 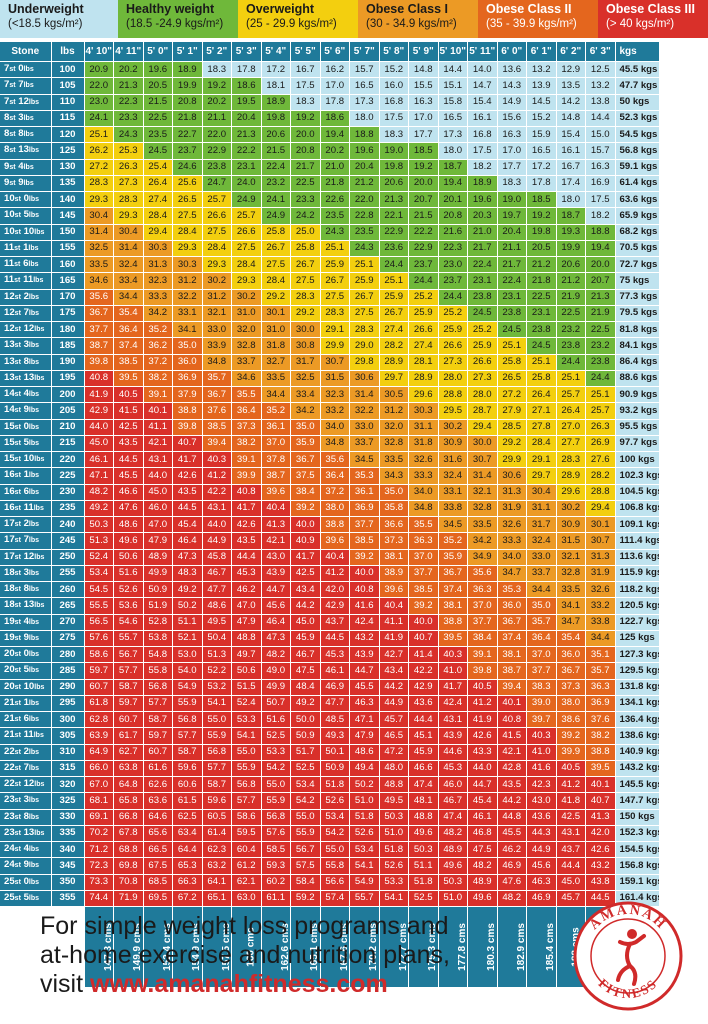 What do you see at coordinates (482, 947) in the screenshot?
I see `height-cms-cell: 180.3 cms` at bounding box center [482, 947].